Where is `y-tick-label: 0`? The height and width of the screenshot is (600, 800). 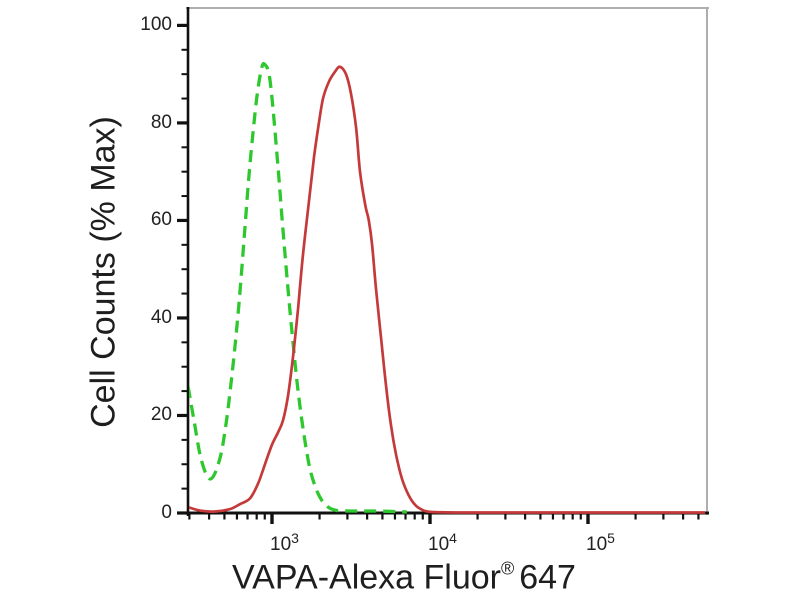 y-tick-label: 0 is located at coordinates (166, 512).